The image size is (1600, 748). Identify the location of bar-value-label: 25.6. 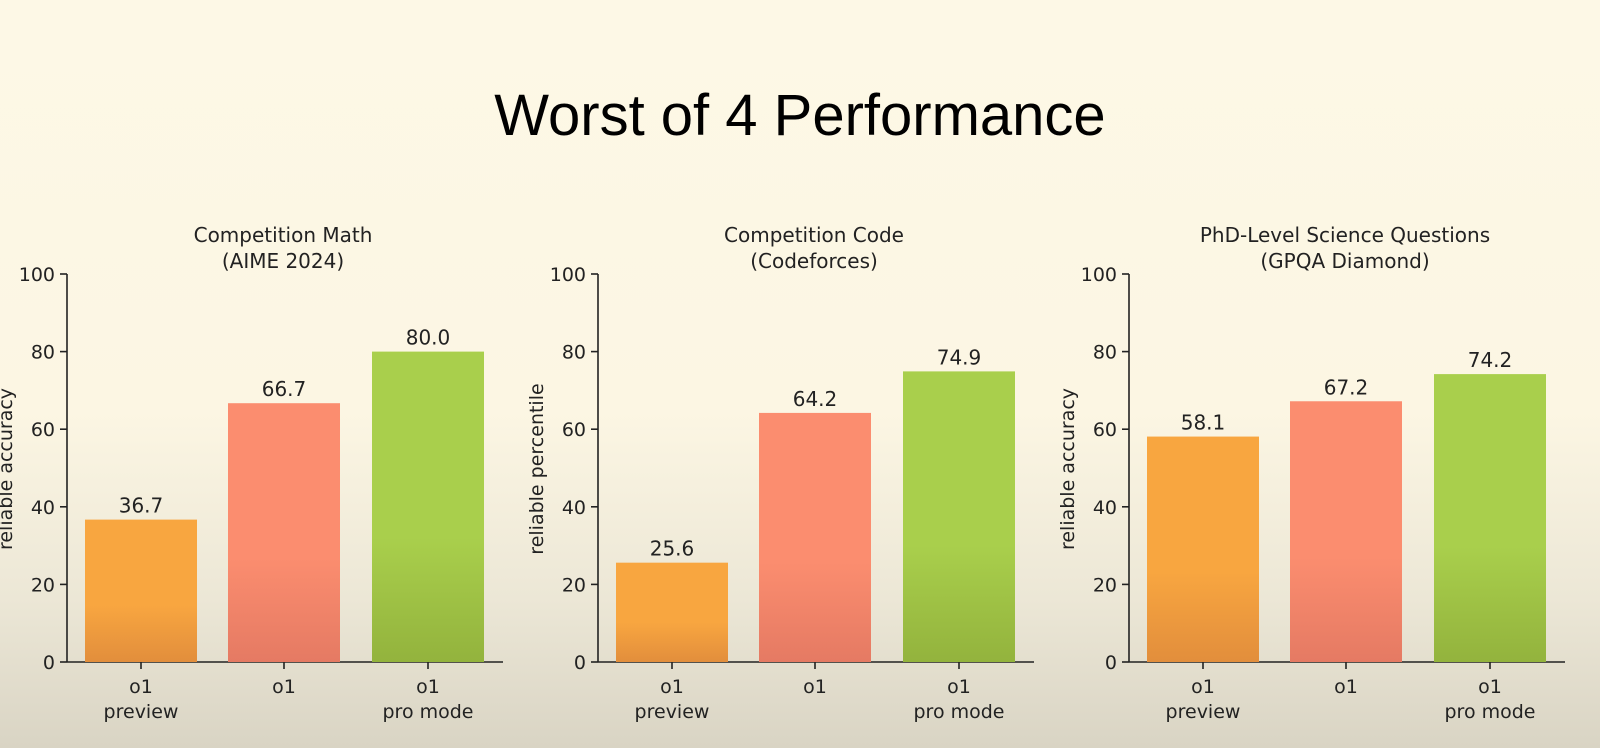
(672, 549).